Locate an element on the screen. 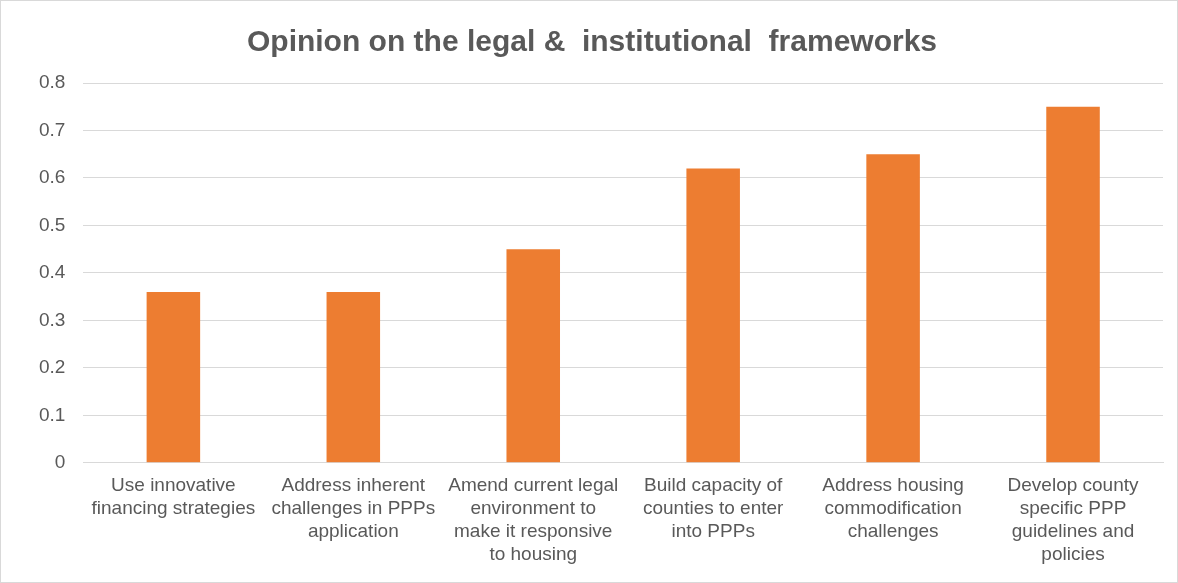 The width and height of the screenshot is (1178, 583). x-tick-label: Address inherent challenges in PPPs application is located at coordinates (353, 508).